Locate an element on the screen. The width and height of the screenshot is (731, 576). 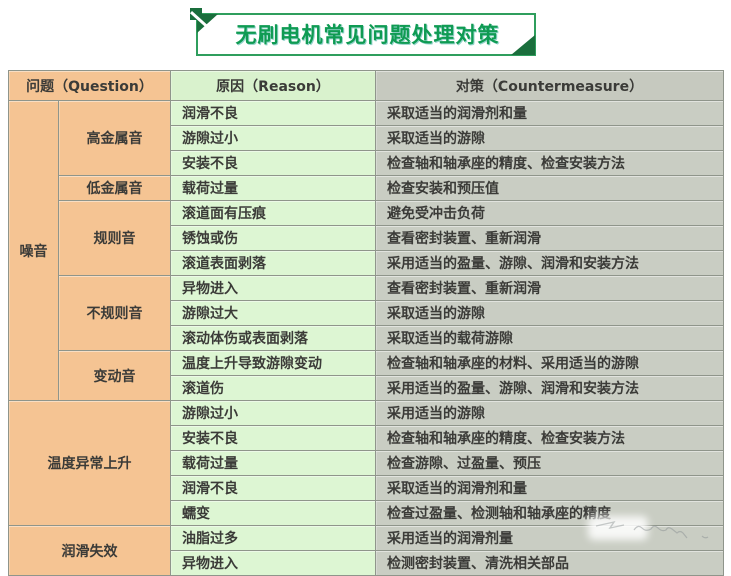
reason-cell: 温度上升导致游隙变动 is located at coordinates (273, 363).